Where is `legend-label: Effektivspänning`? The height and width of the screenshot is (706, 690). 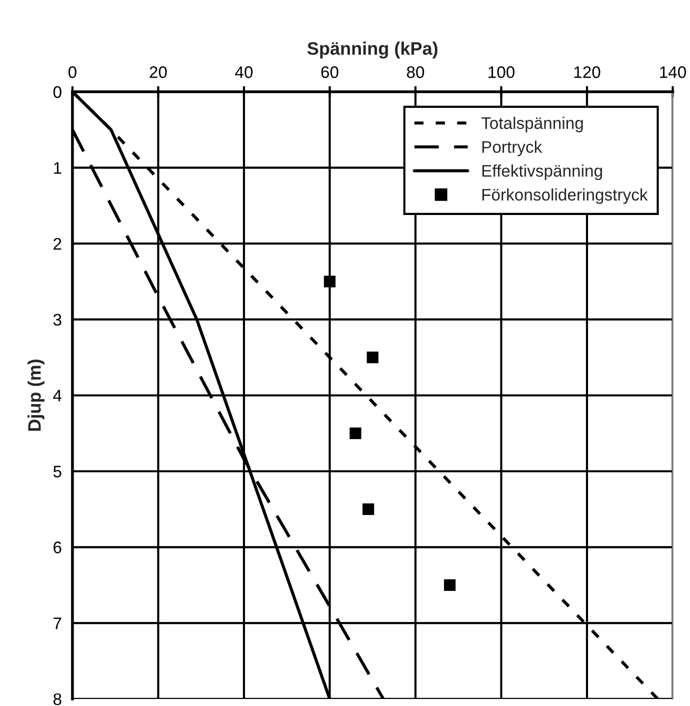
legend-label: Effektivspänning is located at coordinates (542, 172).